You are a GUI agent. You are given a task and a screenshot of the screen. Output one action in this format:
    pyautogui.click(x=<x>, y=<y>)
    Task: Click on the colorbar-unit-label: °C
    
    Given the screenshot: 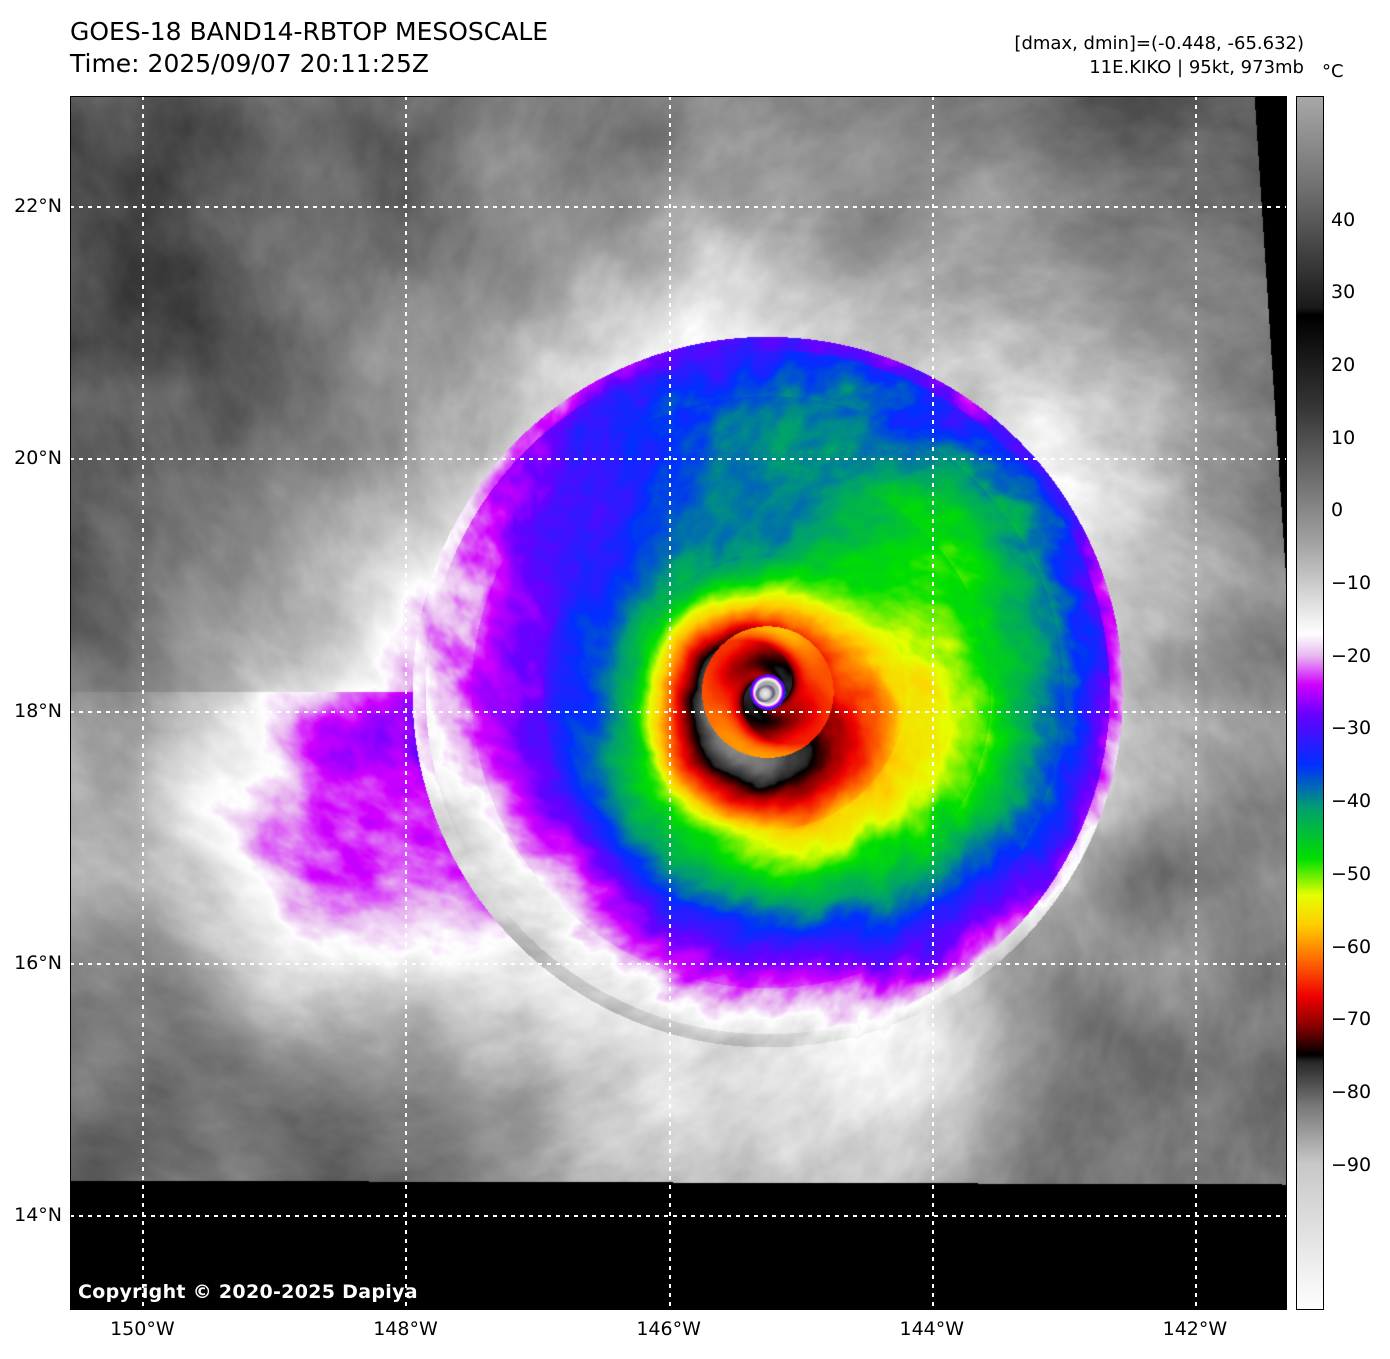 What is the action you would take?
    pyautogui.click(x=1333, y=71)
    